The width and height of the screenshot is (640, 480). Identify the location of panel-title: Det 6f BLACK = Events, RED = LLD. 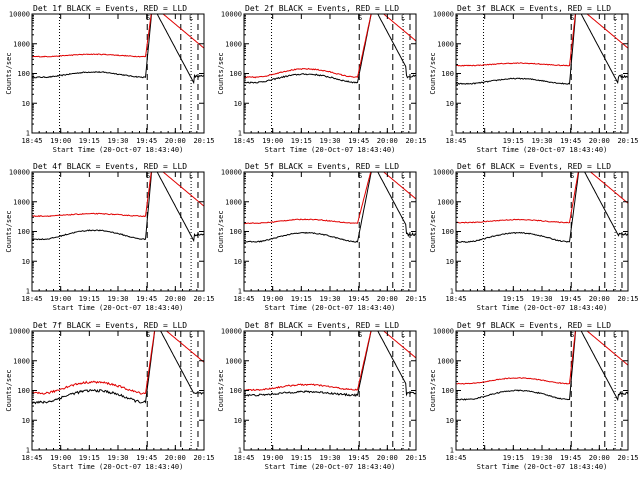
(534, 166).